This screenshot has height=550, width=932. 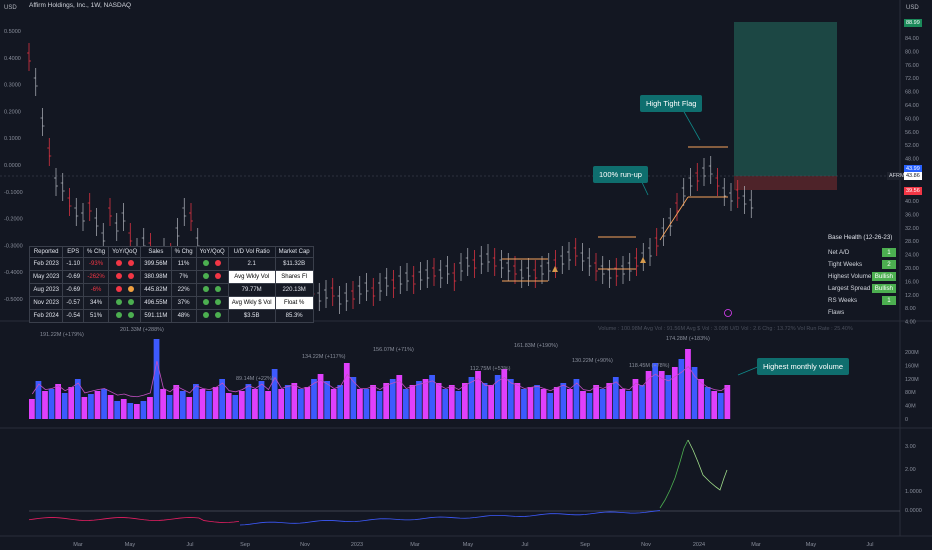 What do you see at coordinates (803, 366) in the screenshot?
I see `callout-highest-volume: Highest monthly volume` at bounding box center [803, 366].